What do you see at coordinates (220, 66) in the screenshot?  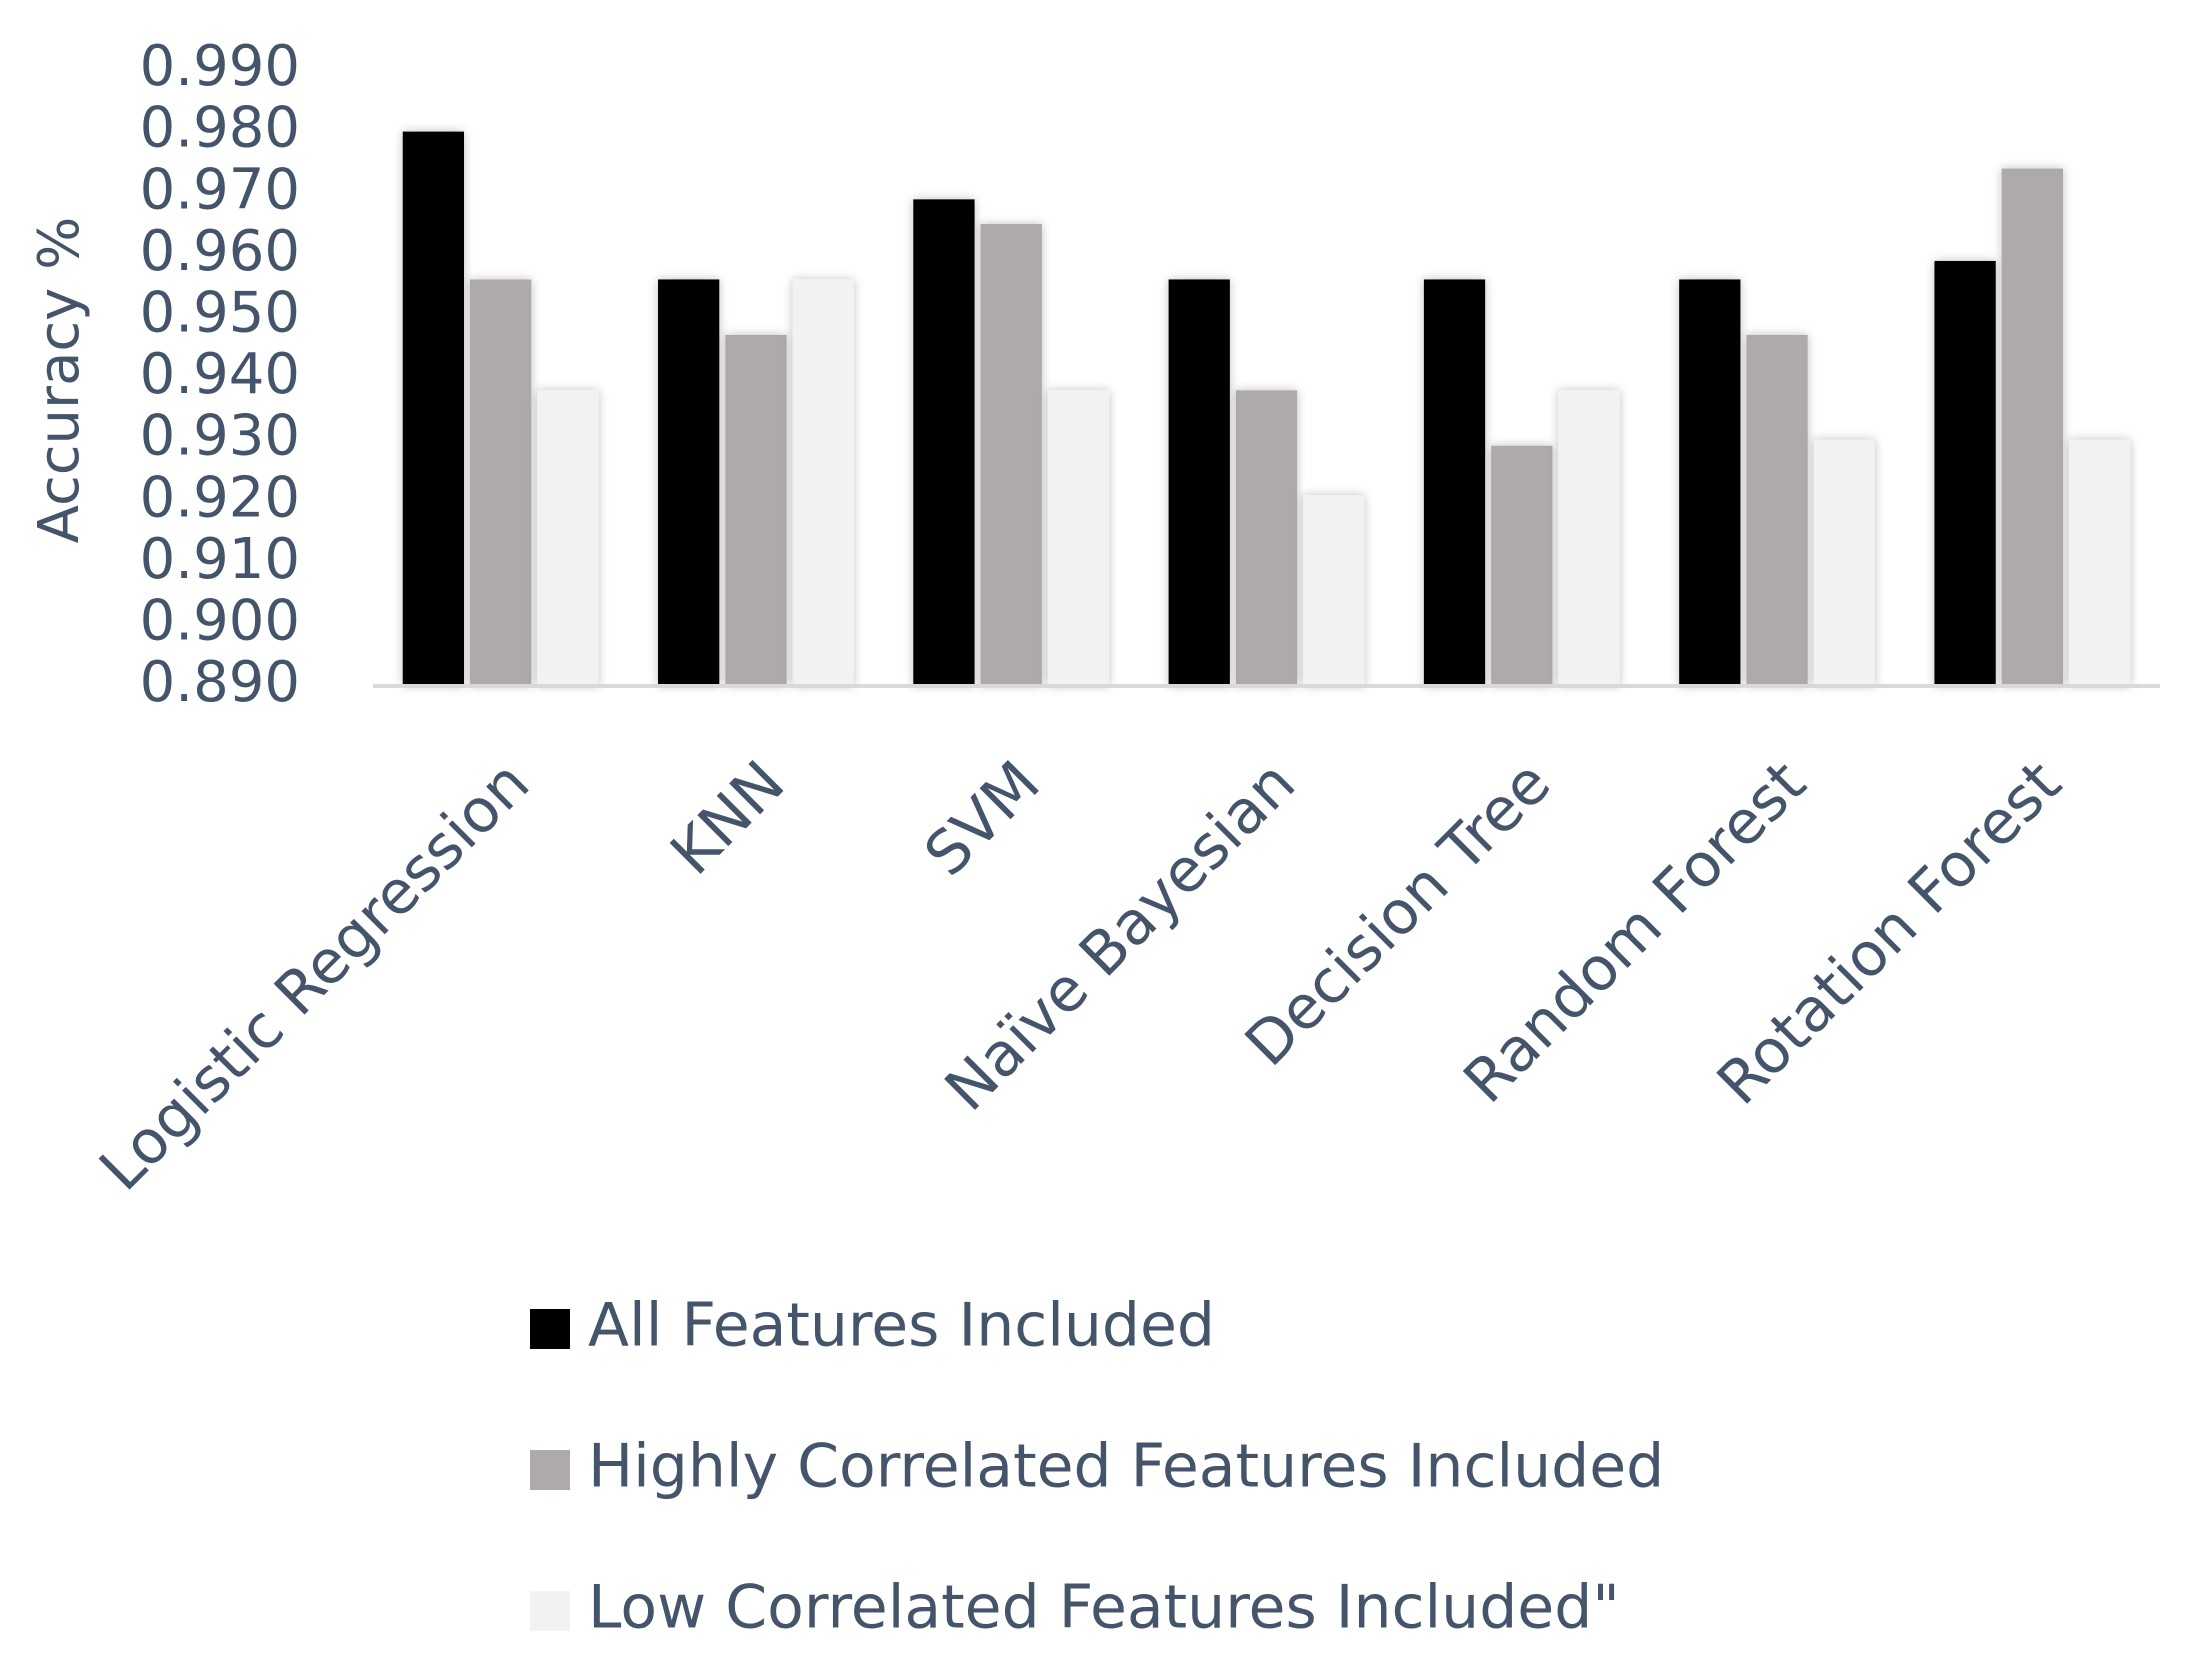 I see `y-tick-label: 0.990` at bounding box center [220, 66].